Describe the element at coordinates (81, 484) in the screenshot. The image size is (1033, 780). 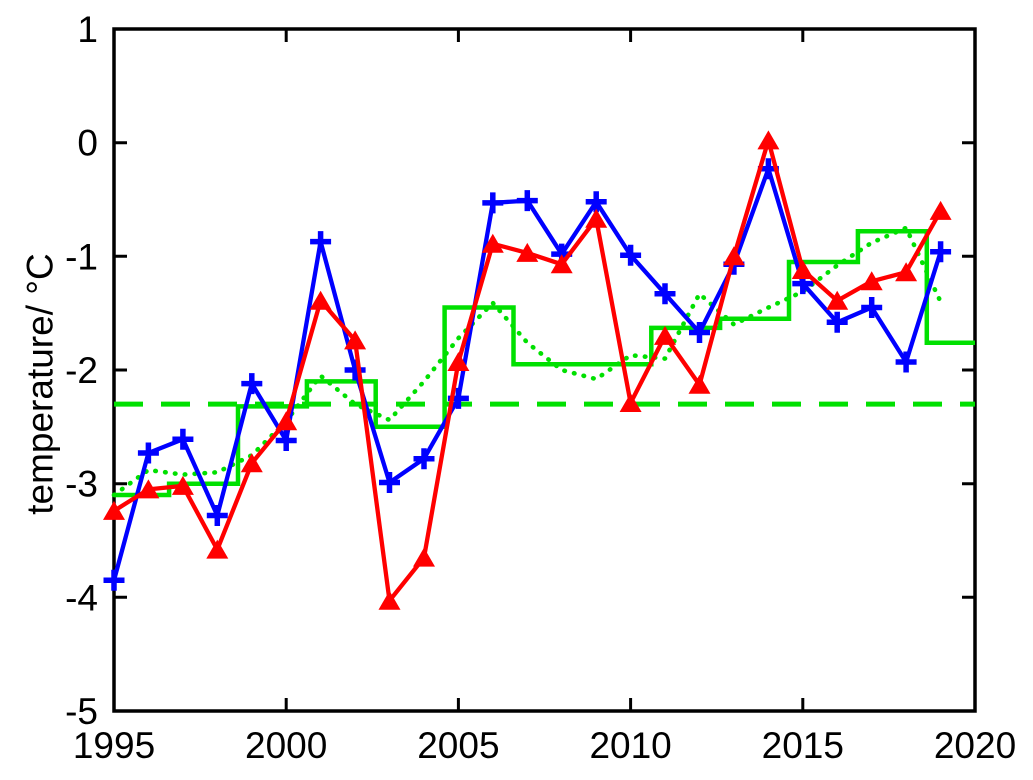
I see `y-tick-label: -3` at that location.